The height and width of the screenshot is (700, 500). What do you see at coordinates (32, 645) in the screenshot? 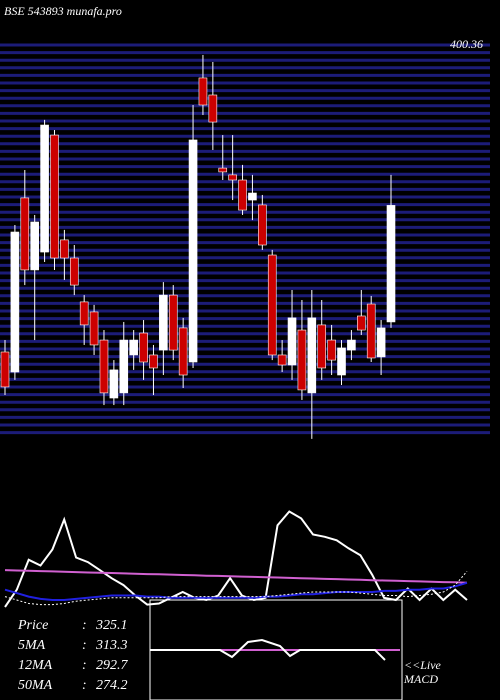
I see `stat-label: 5MA` at bounding box center [32, 645].